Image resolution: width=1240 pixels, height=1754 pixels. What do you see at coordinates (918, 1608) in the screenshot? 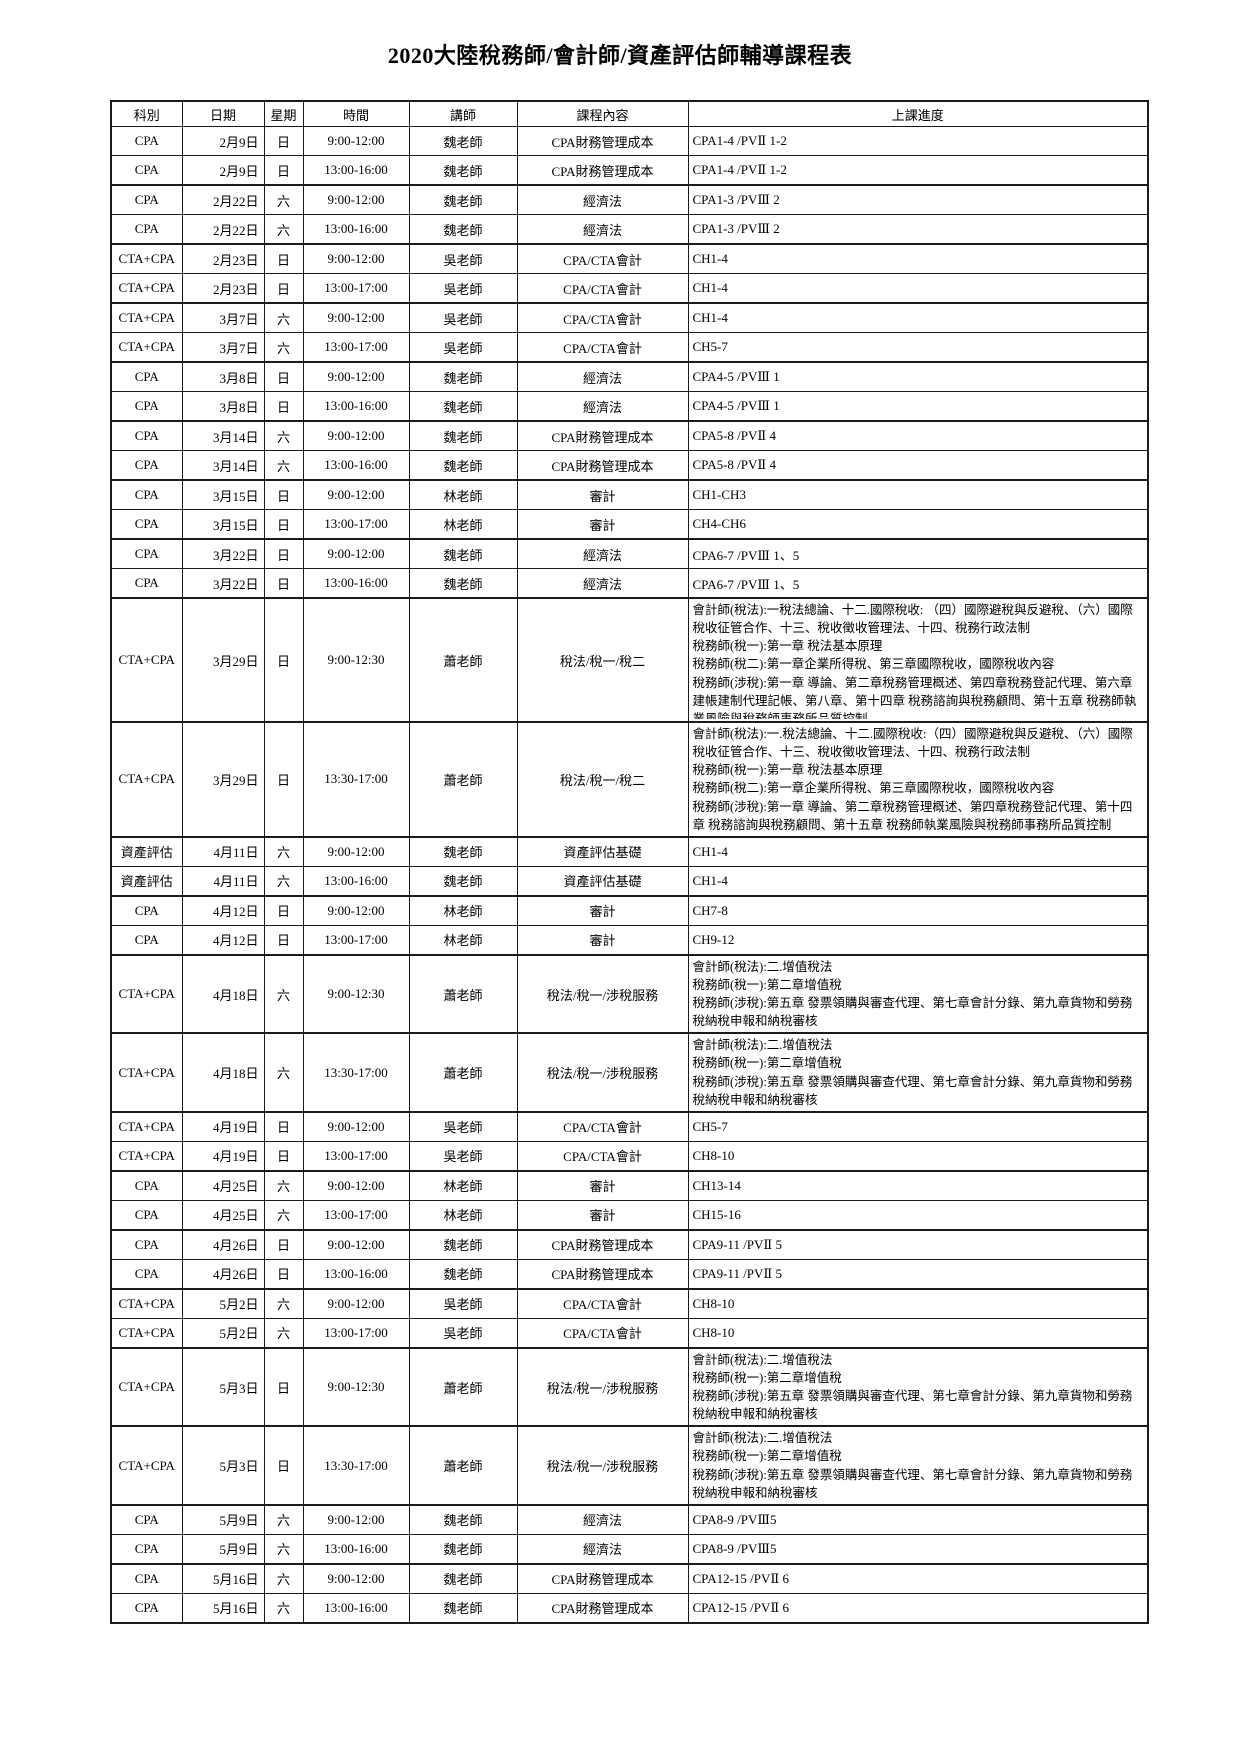
I see `cell-progress: CPA12-15 /PVⅡ 6` at bounding box center [918, 1608].